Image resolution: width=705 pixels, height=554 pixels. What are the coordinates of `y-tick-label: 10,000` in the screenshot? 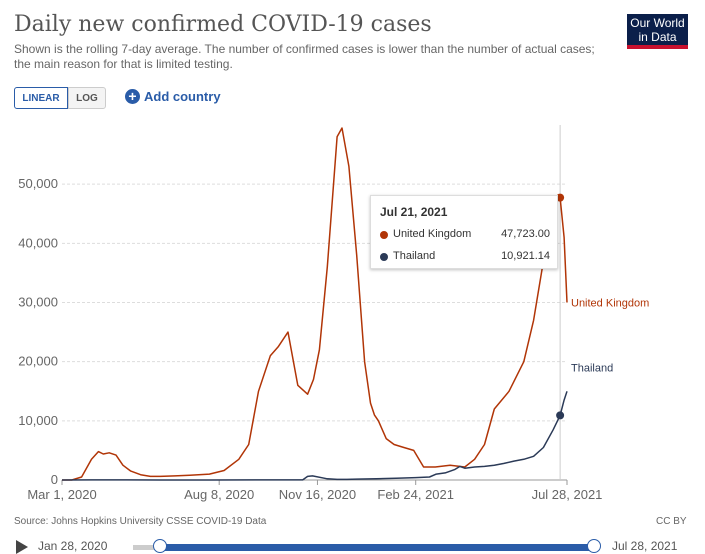 It's located at (38, 420).